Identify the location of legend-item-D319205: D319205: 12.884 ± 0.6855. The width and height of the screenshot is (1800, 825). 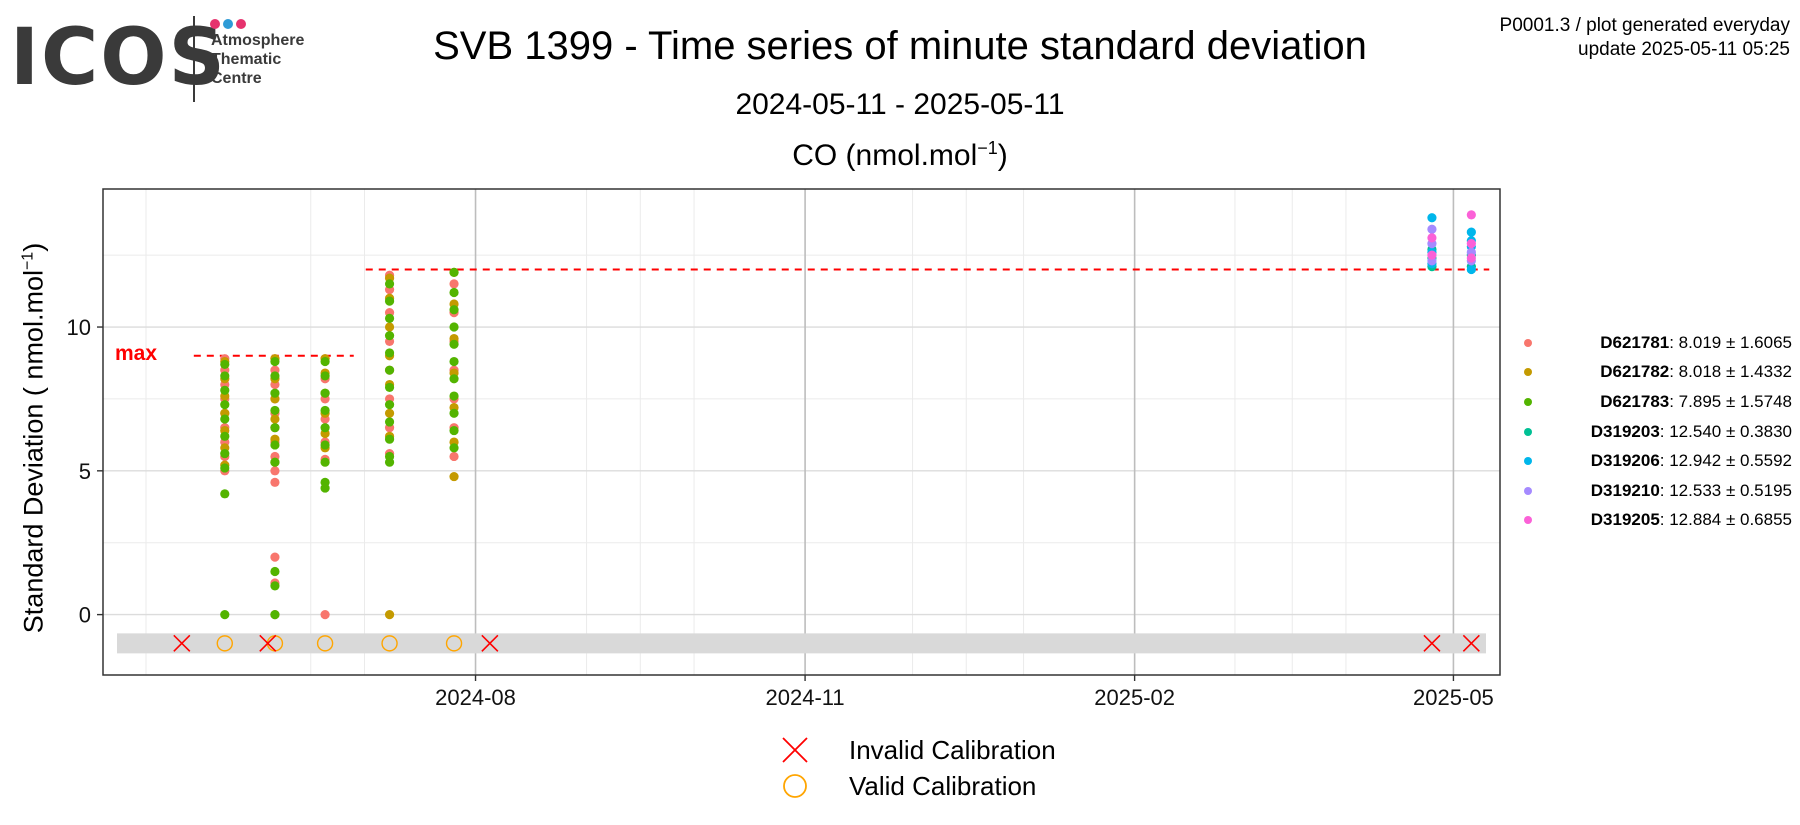
(1658, 521).